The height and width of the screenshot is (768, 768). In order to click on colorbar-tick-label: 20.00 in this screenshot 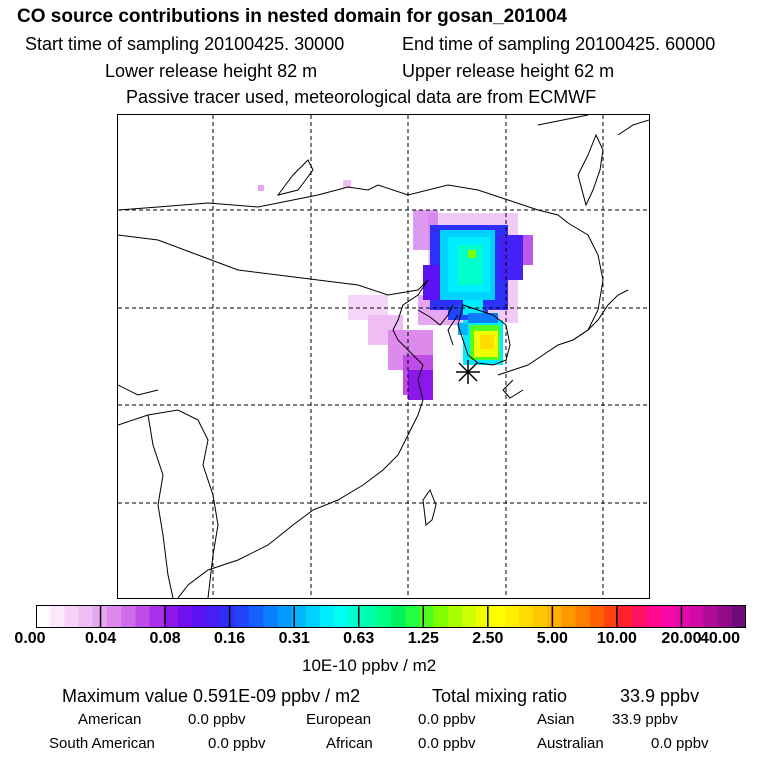, I will do `click(681, 638)`.